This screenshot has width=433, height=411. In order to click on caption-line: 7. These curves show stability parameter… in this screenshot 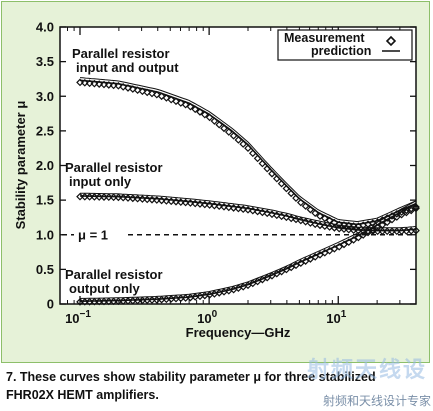, I will do `click(191, 377)`.